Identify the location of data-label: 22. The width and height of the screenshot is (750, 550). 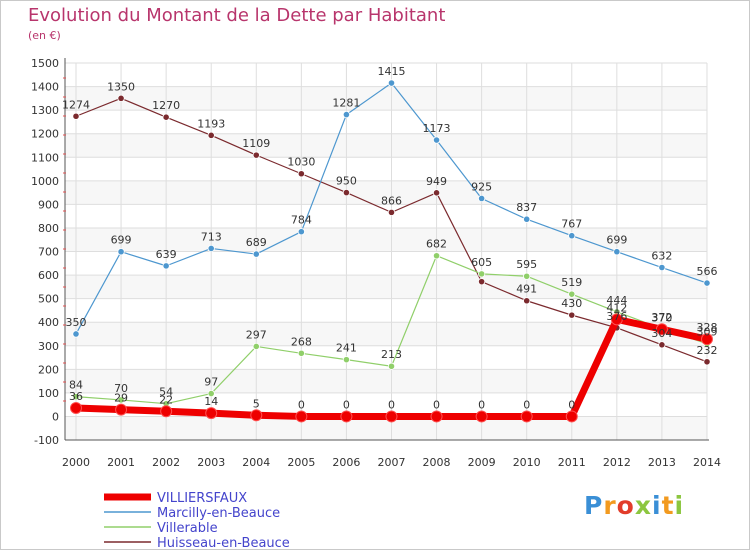
(166, 399).